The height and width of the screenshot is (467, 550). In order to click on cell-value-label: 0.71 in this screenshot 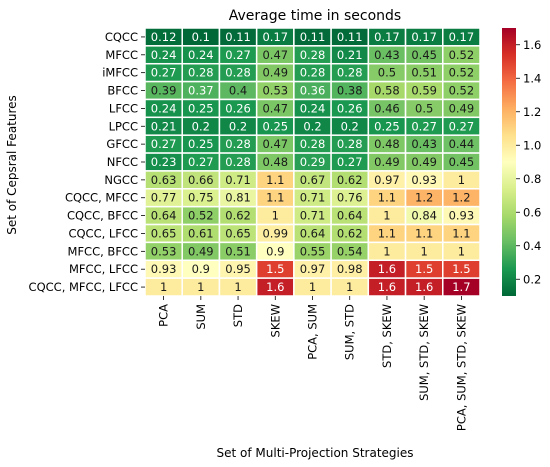, I will do `click(313, 216)`.